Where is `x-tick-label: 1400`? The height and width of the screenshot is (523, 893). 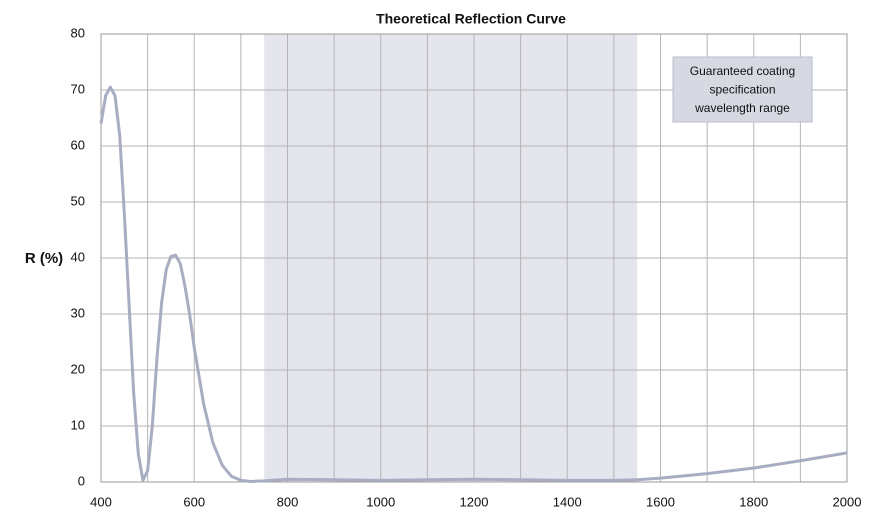 x-tick-label: 1400 is located at coordinates (567, 501).